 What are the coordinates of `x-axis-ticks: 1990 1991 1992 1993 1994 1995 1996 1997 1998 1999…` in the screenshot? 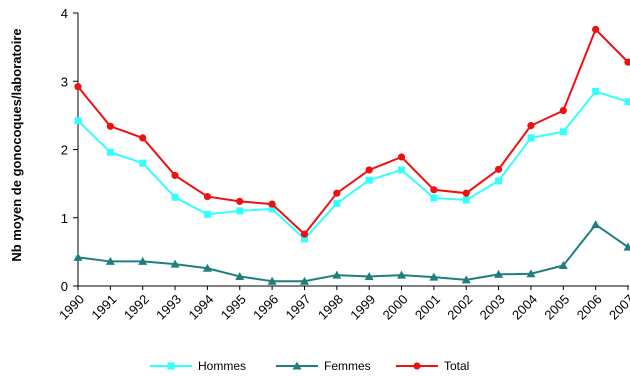 It's located at (343, 304).